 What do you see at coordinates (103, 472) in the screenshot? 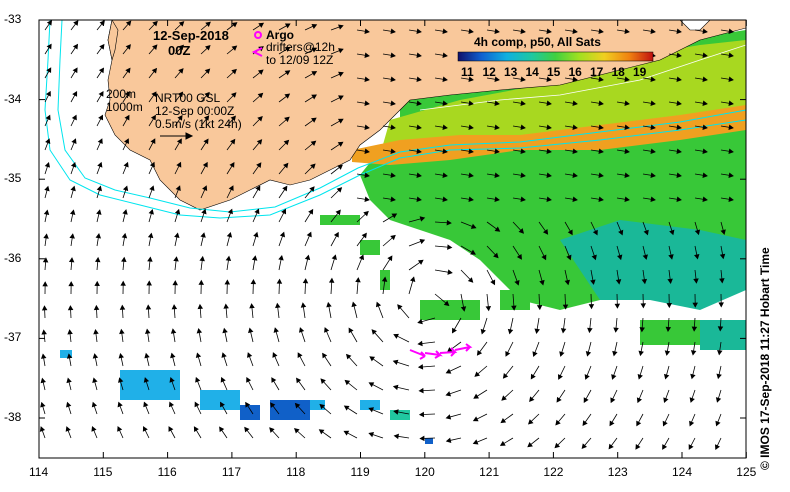
I see `x-tick-label: 115` at bounding box center [103, 472].